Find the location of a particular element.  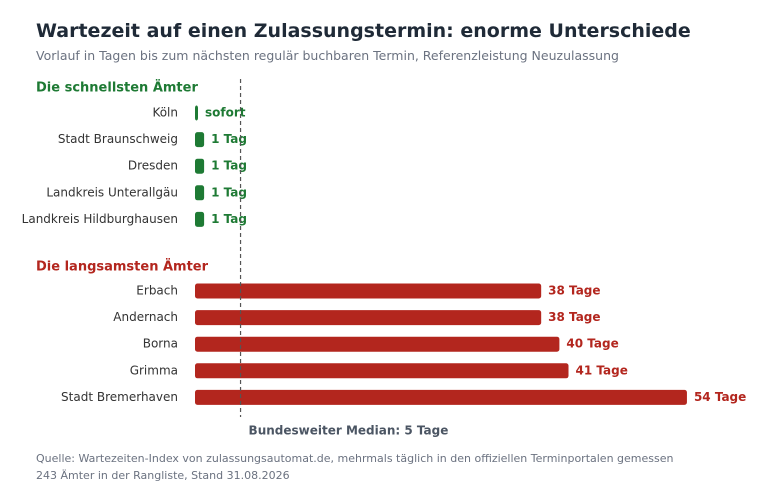

category-label: Dresden is located at coordinates (153, 166).